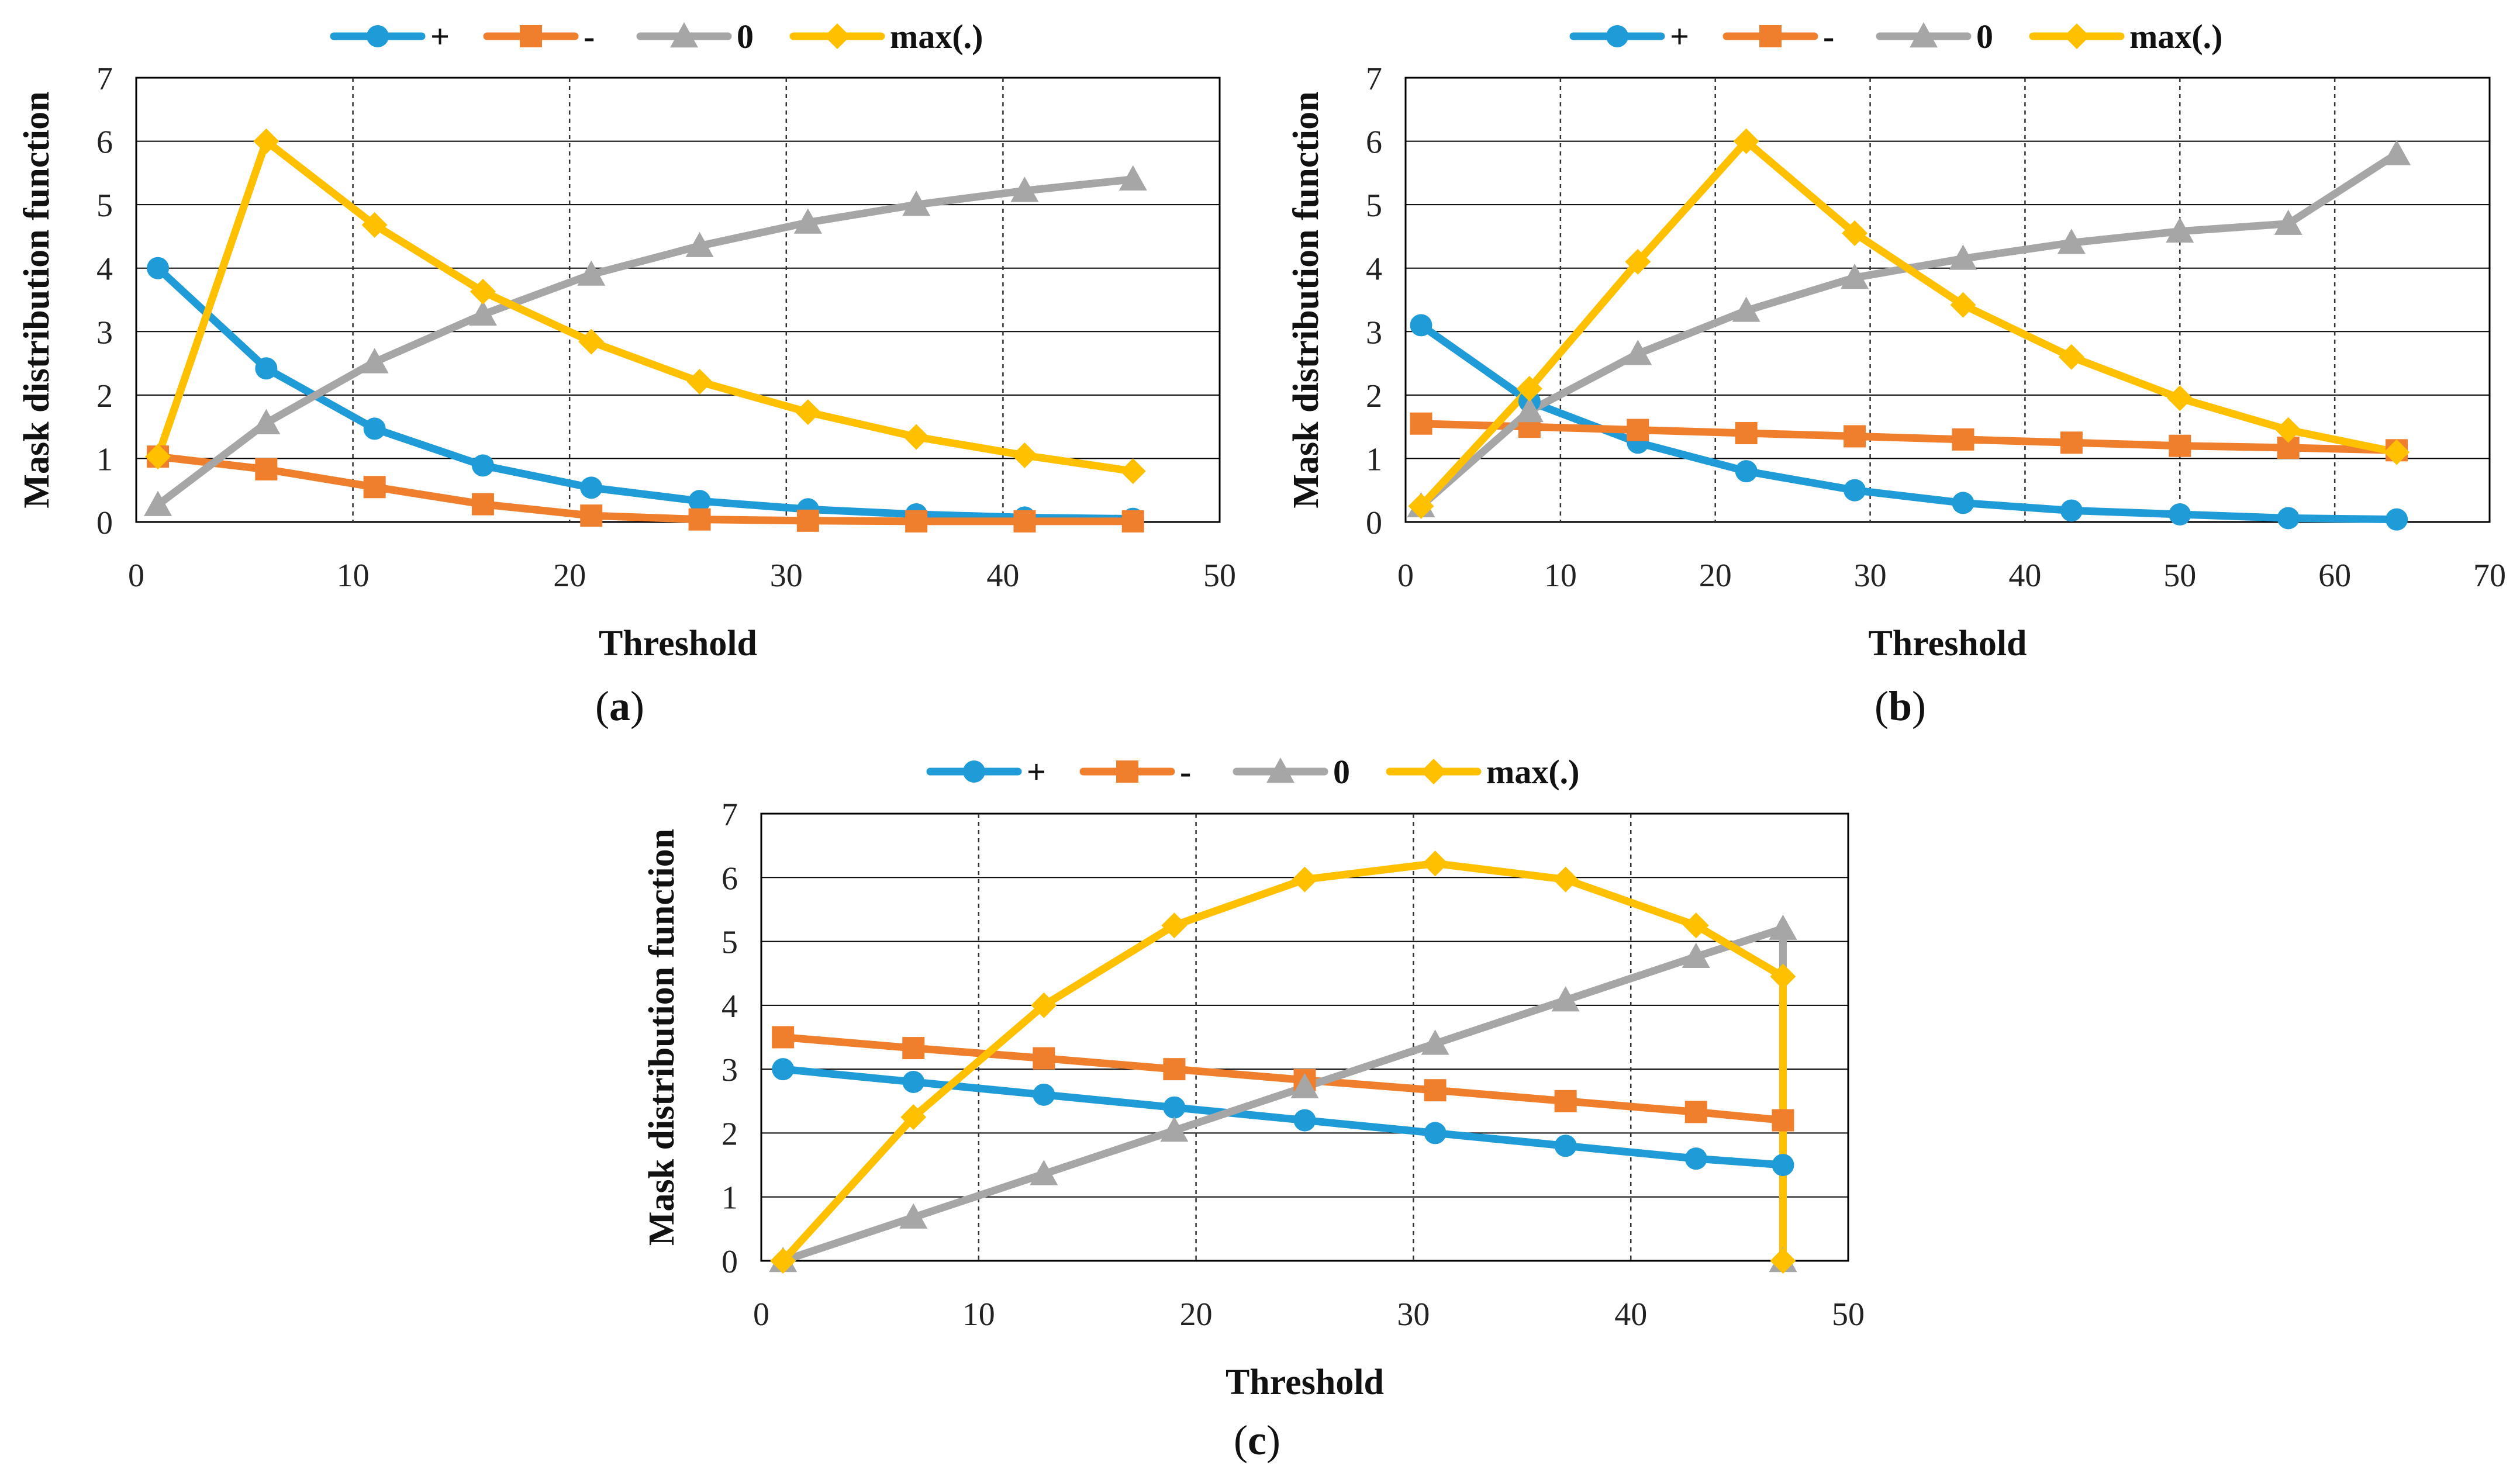 The height and width of the screenshot is (1480, 2520). Describe the element at coordinates (837, 36) in the screenshot. I see `legend-marker-max` at that location.